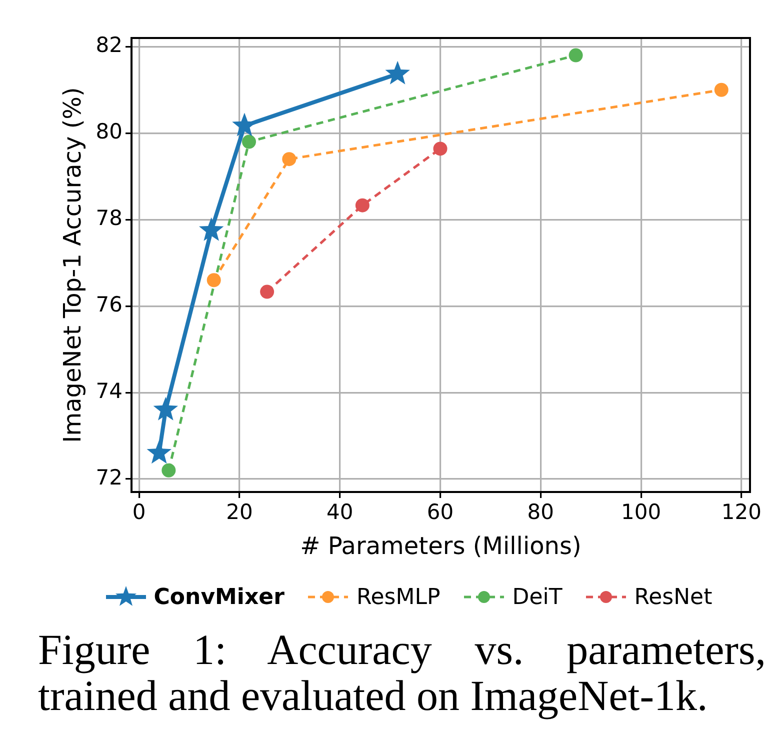  I want to click on x-tick-label: 120, so click(741, 512).